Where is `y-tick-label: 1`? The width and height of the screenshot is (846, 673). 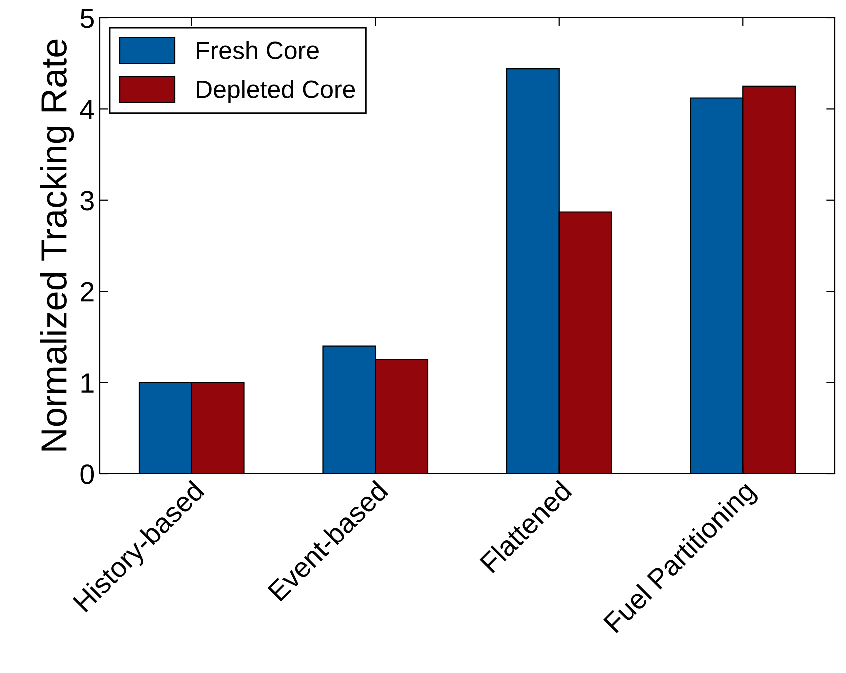
y-tick-label: 1 is located at coordinates (88, 383).